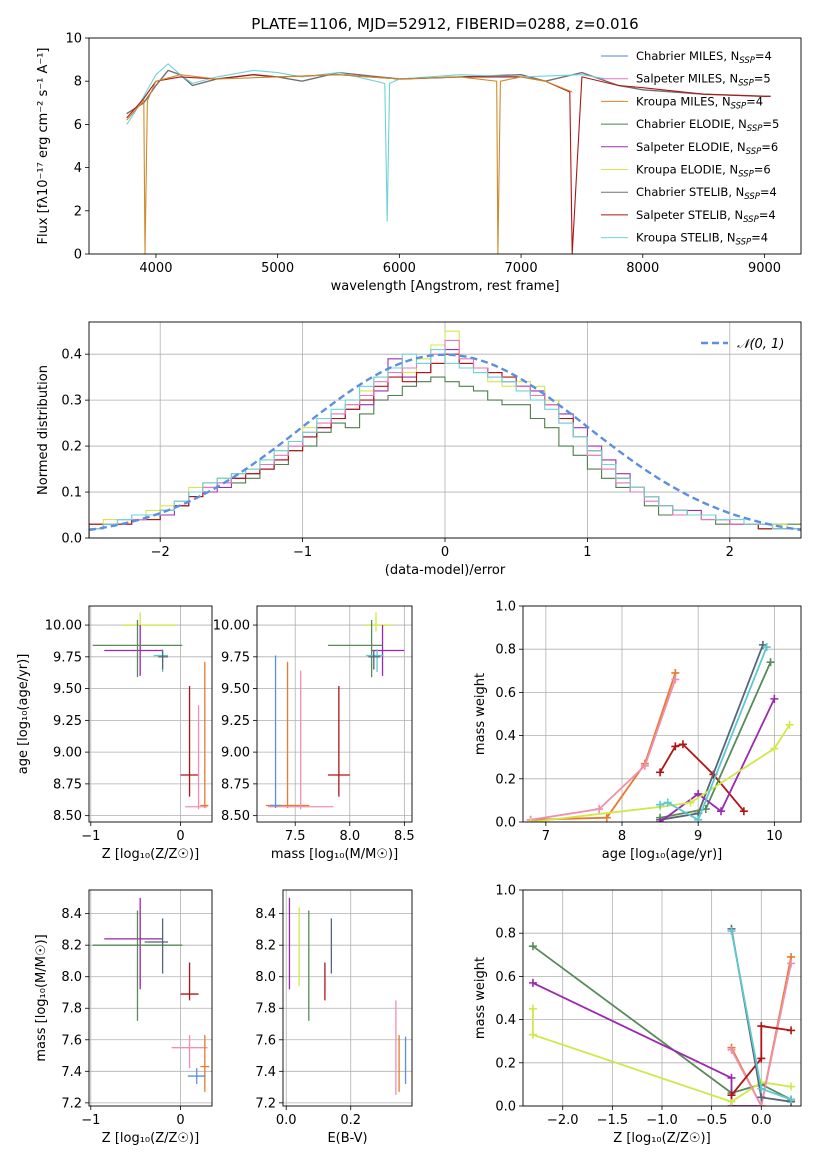 This screenshot has width=819, height=1170. What do you see at coordinates (521, 268) in the screenshot?
I see `x-tick-label: 7000` at bounding box center [521, 268].